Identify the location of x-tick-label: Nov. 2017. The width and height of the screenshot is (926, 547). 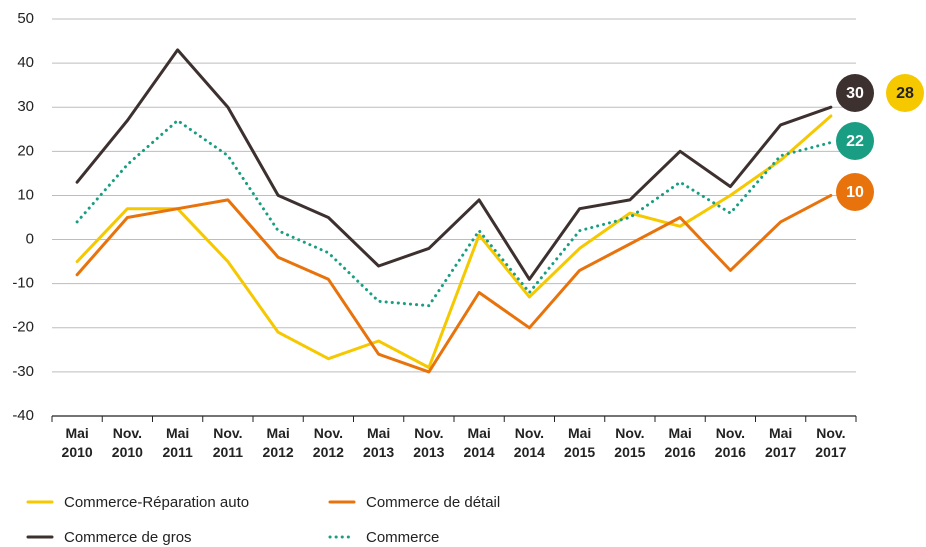
(831, 442).